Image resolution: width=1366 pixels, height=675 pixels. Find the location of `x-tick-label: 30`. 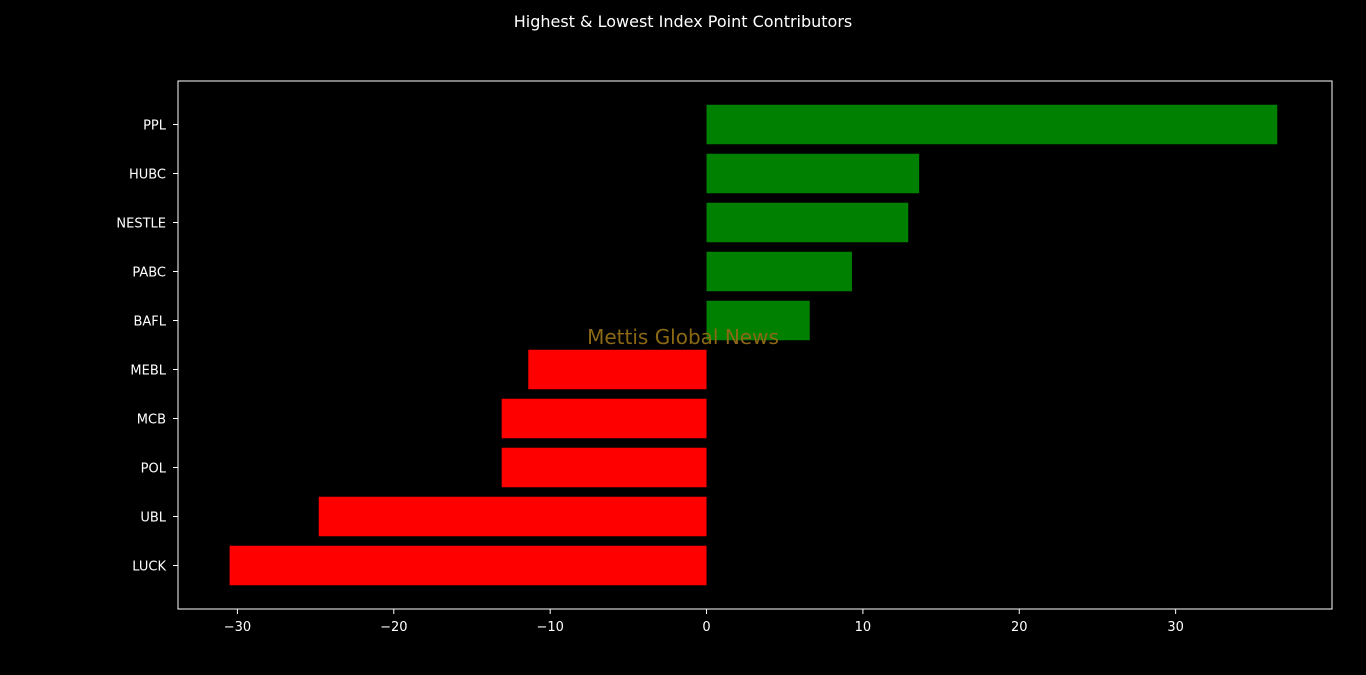

x-tick-label: 30 is located at coordinates (1175, 627).